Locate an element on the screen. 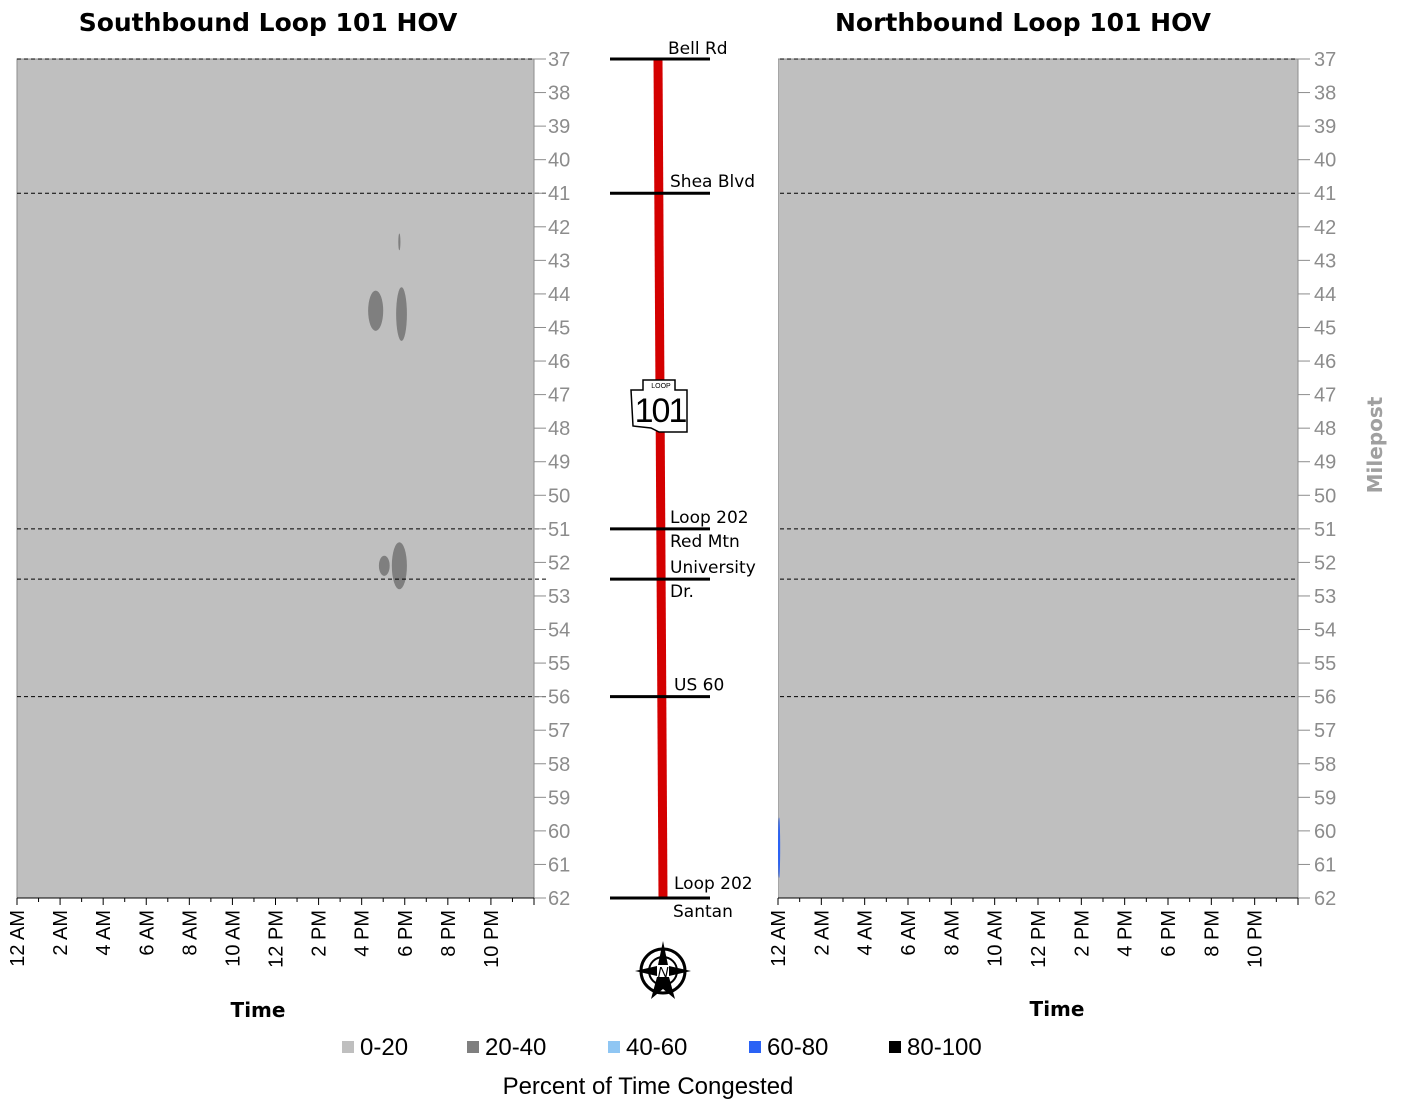  southbound-milepost-label: 55 is located at coordinates (559, 664).